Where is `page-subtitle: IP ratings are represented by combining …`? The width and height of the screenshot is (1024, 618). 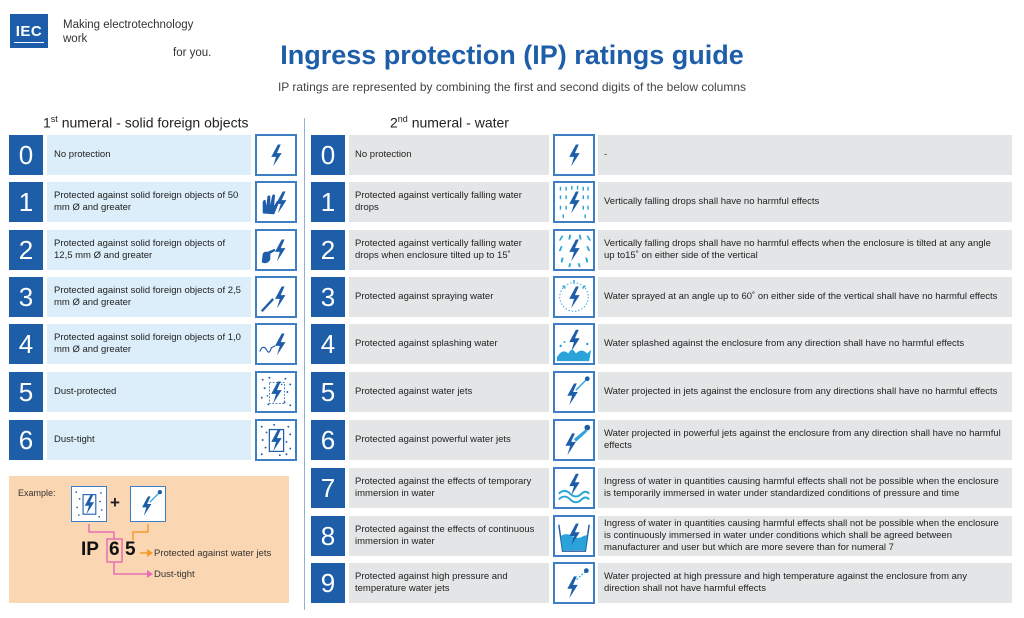
page-subtitle: IP ratings are represented by combining … is located at coordinates (512, 87).